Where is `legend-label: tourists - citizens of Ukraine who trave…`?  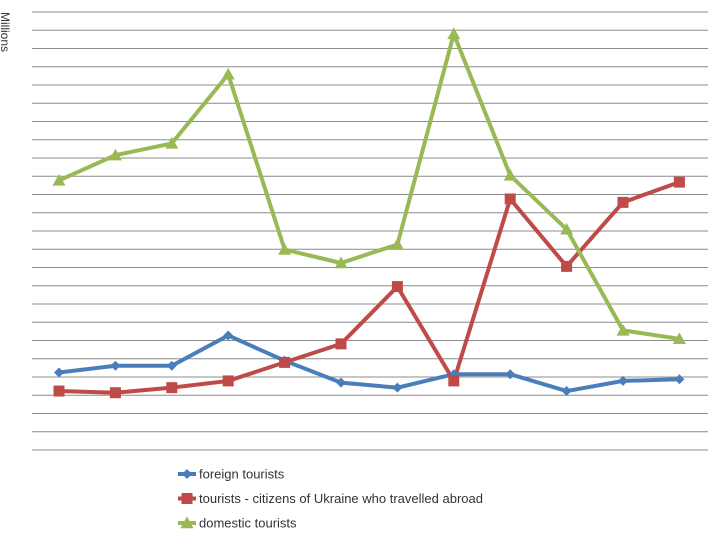
legend-label: tourists - citizens of Ukraine who trave… is located at coordinates (341, 498).